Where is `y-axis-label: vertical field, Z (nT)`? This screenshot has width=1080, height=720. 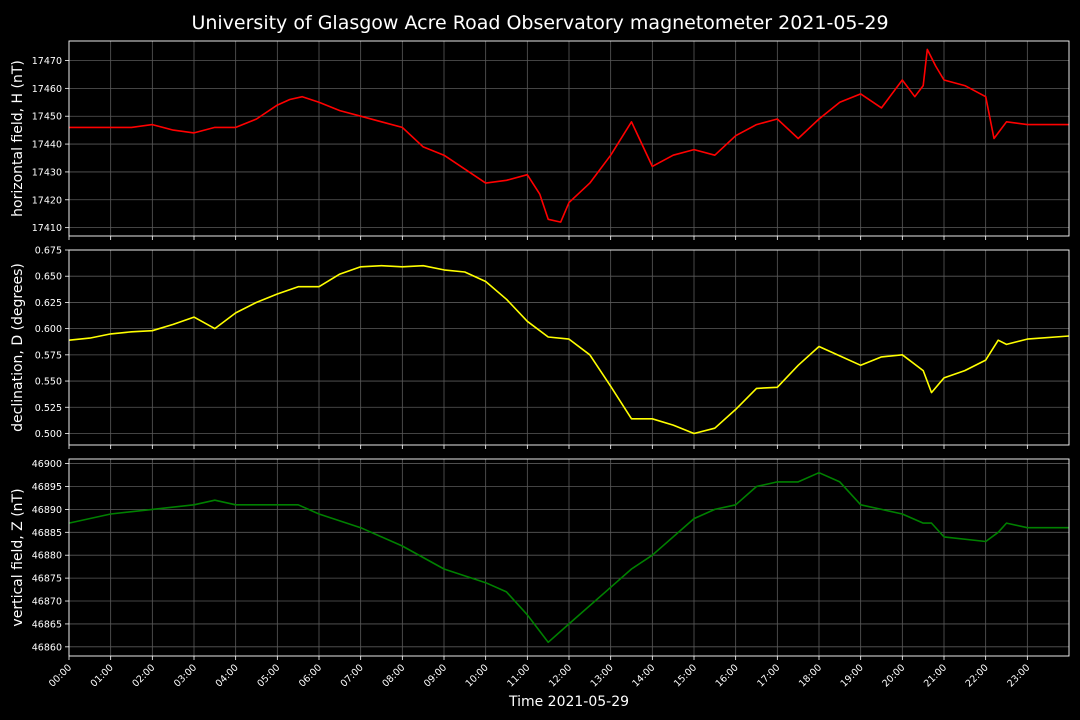 y-axis-label: vertical field, Z (nT) is located at coordinates (18, 557).